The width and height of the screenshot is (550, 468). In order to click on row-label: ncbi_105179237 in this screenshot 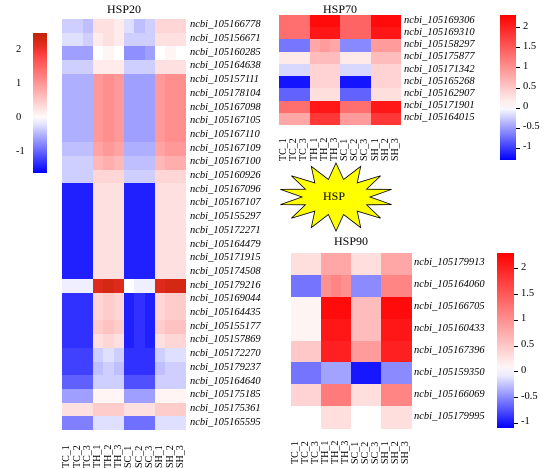, I will do `click(225, 367)`.